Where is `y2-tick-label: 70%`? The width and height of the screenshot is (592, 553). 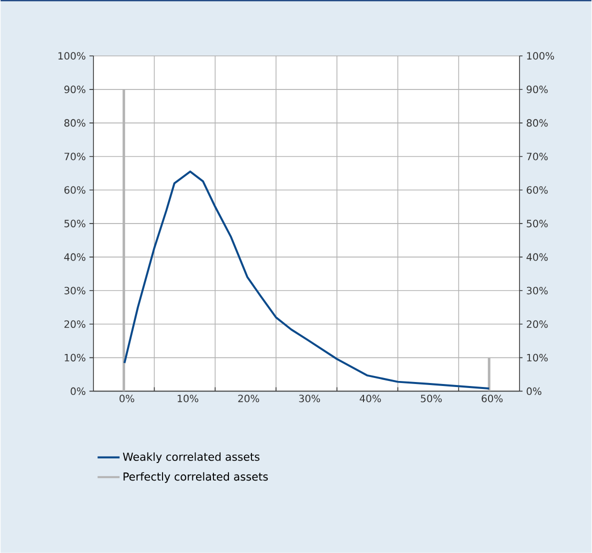 y2-tick-label: 70% is located at coordinates (75, 156).